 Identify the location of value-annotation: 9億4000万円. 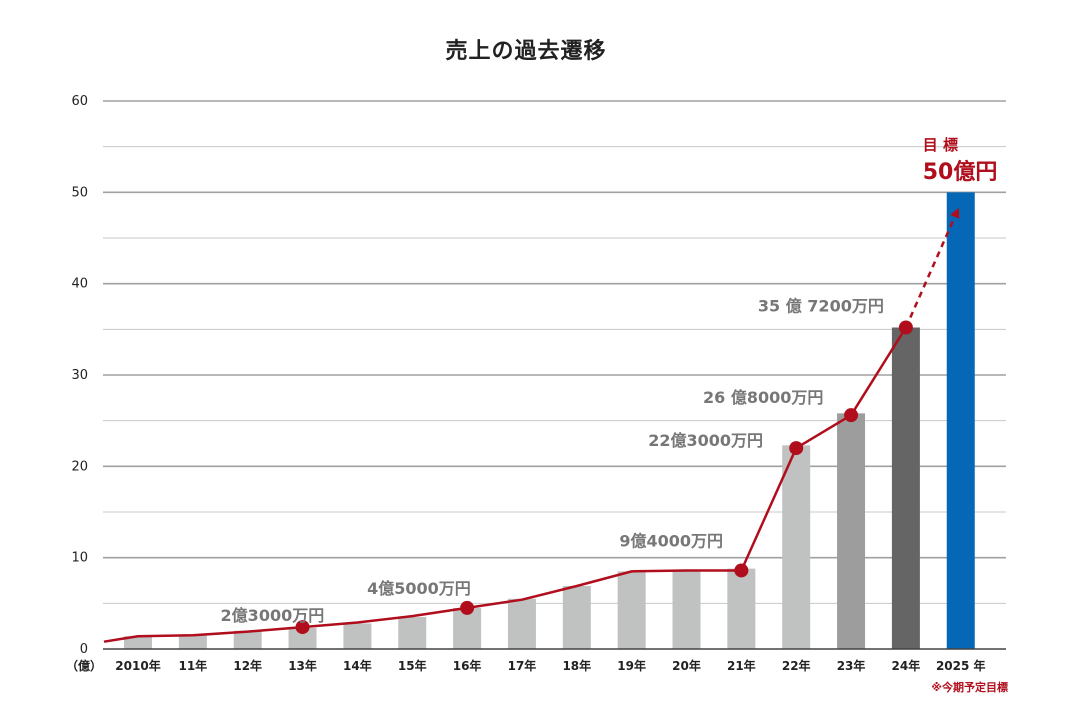
(671, 540).